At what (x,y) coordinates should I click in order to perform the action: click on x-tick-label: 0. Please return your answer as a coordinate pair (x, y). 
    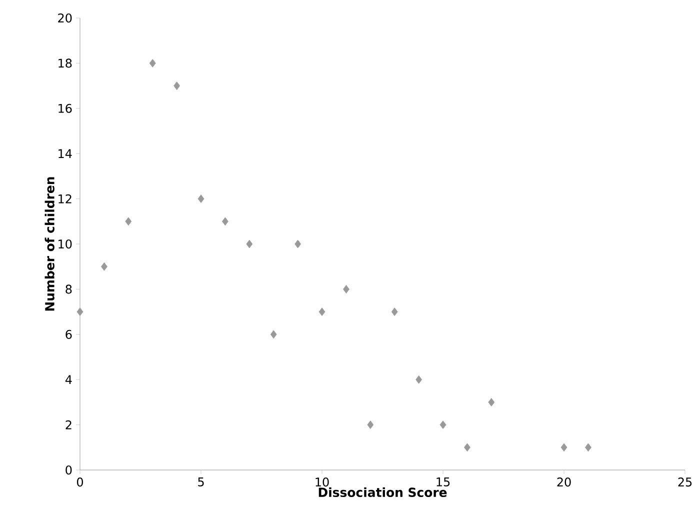
    Looking at the image, I should click on (80, 482).